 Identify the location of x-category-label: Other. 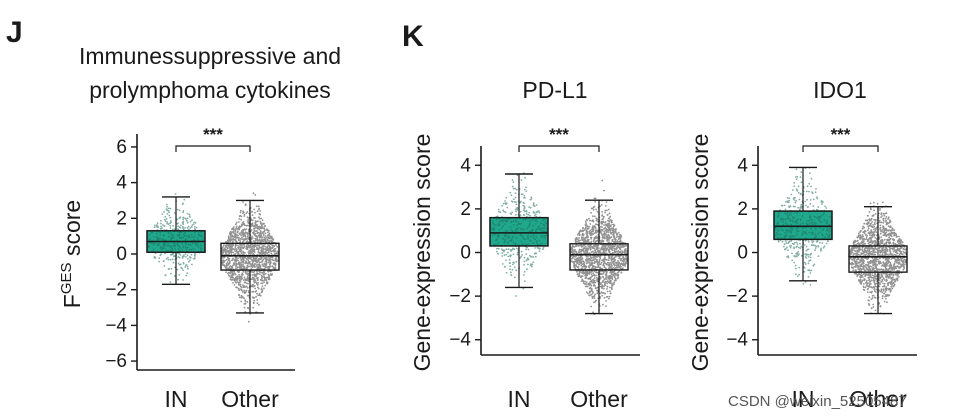
(599, 399).